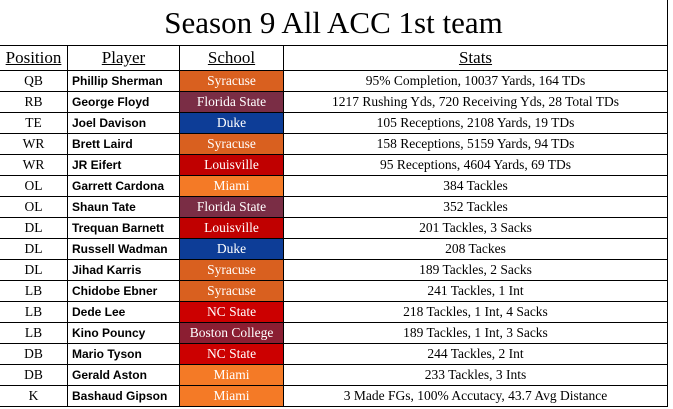 The width and height of the screenshot is (673, 409). I want to click on stats-cell: 208 Tackes, so click(476, 249).